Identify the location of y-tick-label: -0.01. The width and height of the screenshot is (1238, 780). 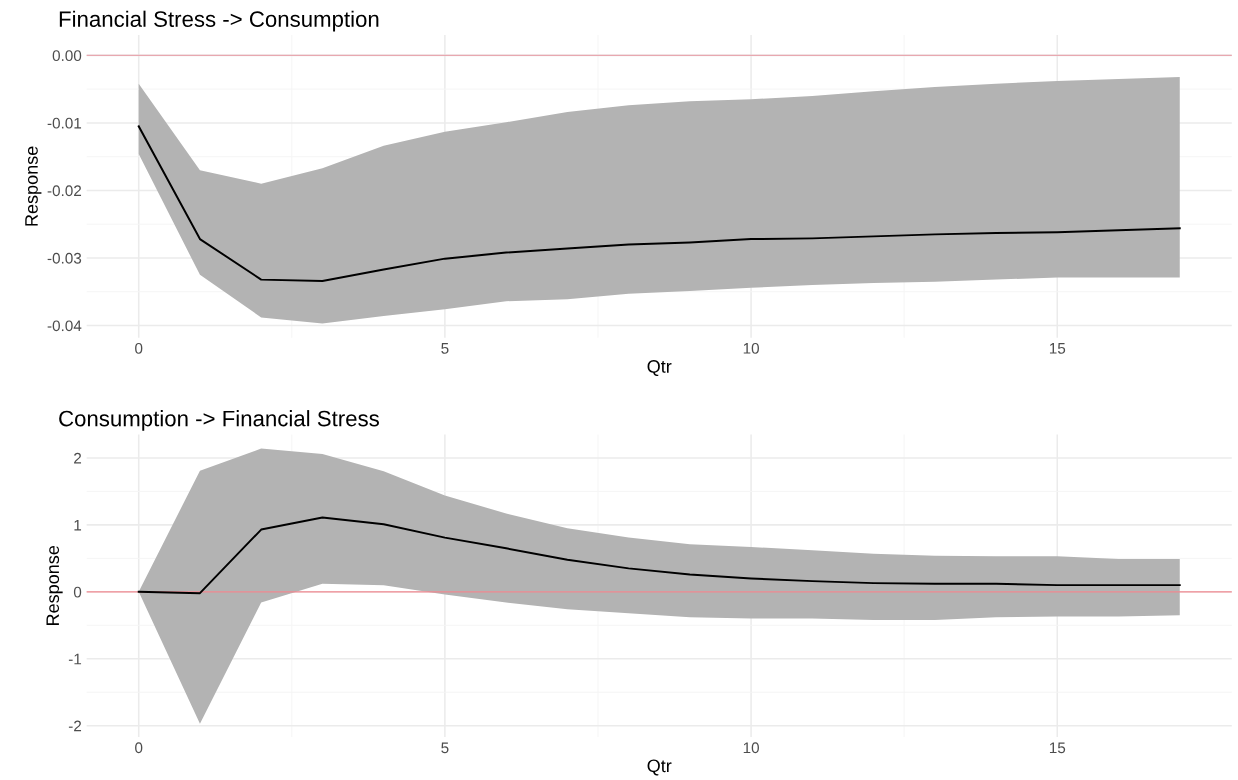
(64, 123).